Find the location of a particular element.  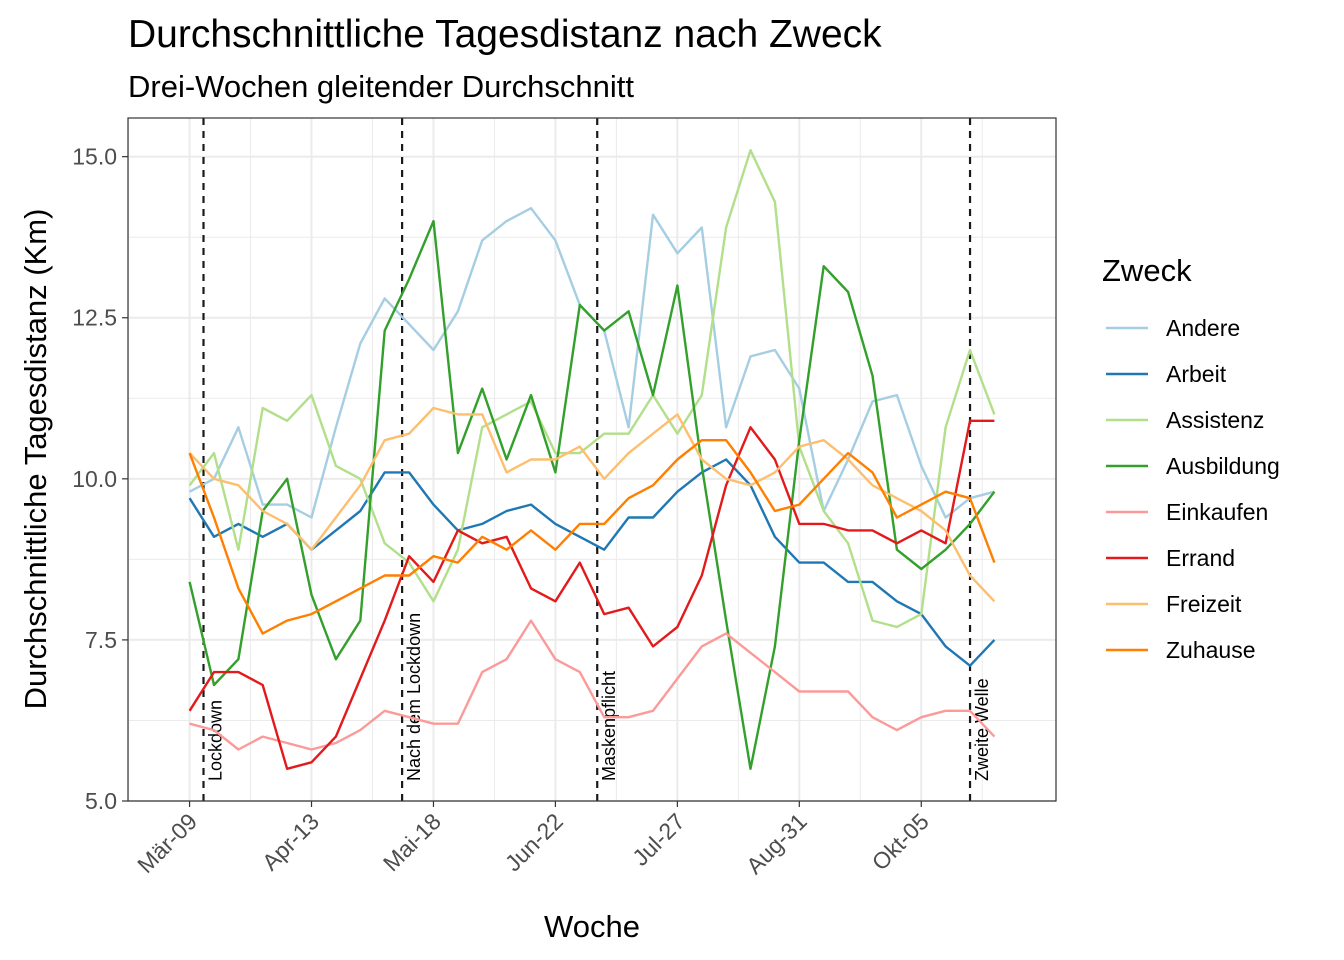

event-label: Maskenpflicht is located at coordinates (609, 726).